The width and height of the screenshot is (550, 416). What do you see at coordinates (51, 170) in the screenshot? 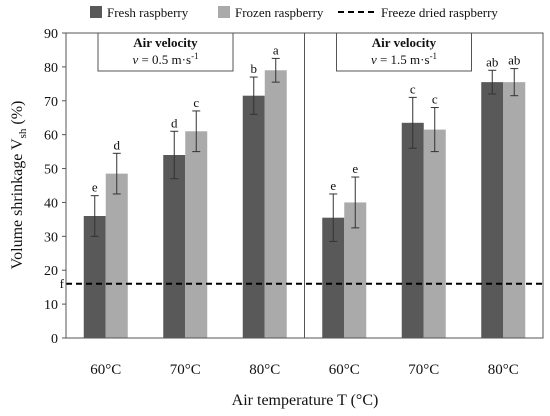
I see `y-tick-label: 50` at bounding box center [51, 170].